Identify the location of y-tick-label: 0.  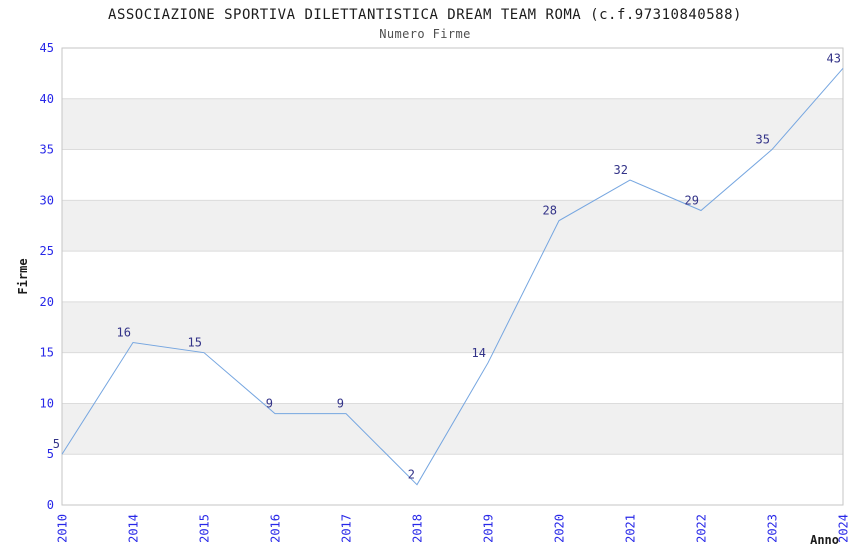
(50, 505).